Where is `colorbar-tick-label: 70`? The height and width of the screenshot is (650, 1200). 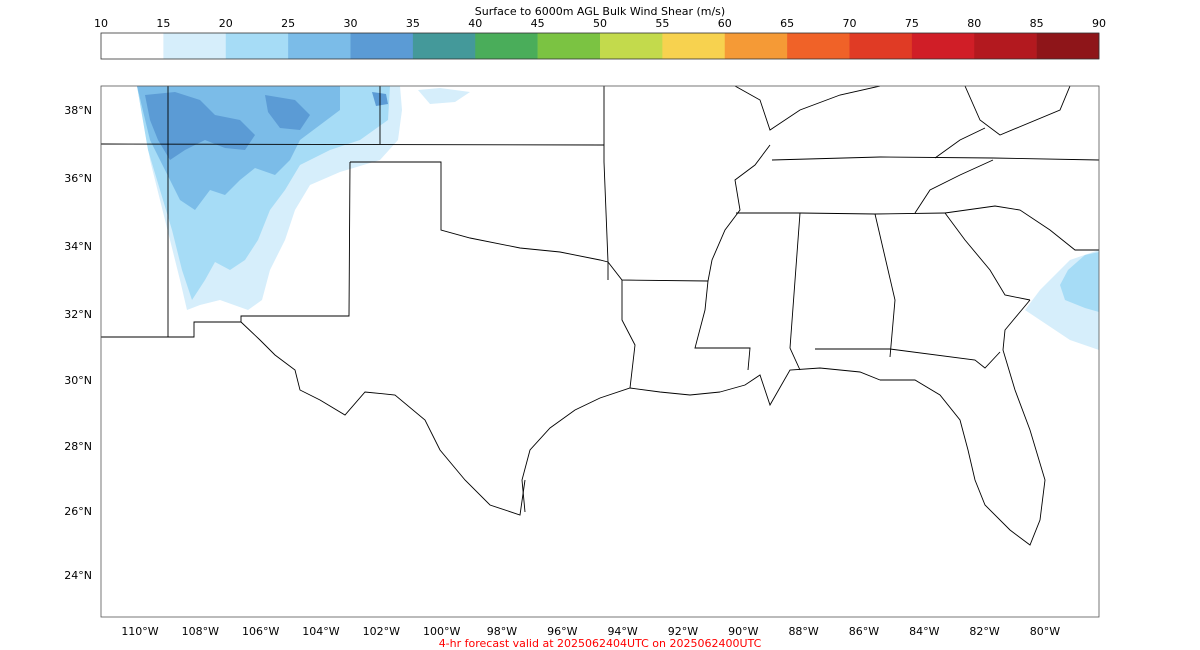 colorbar-tick-label: 70 is located at coordinates (850, 23).